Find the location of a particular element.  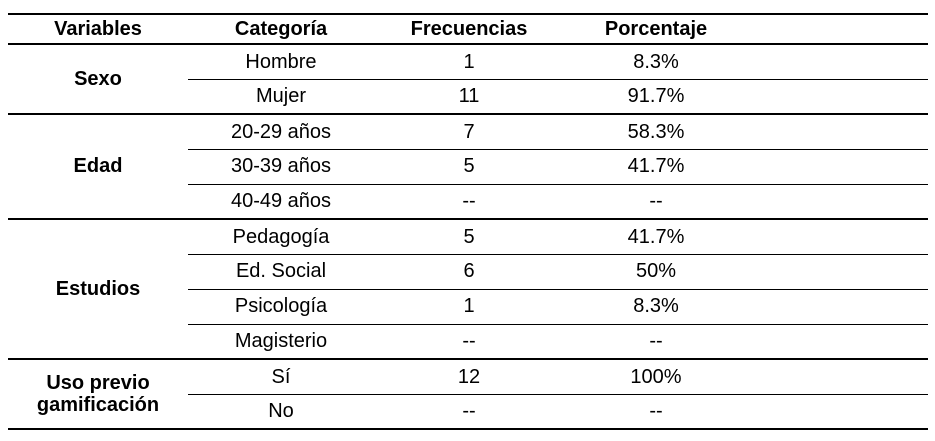

table-row: Ed. Social 6 50% is located at coordinates (468, 271).